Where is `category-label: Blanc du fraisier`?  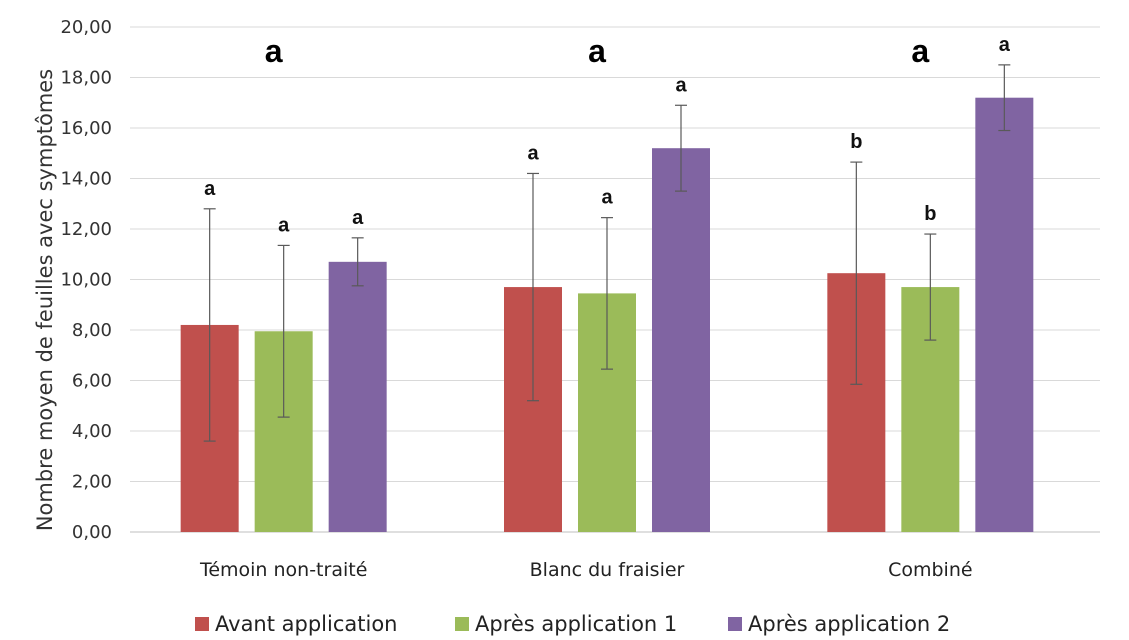 category-label: Blanc du fraisier is located at coordinates (607, 570).